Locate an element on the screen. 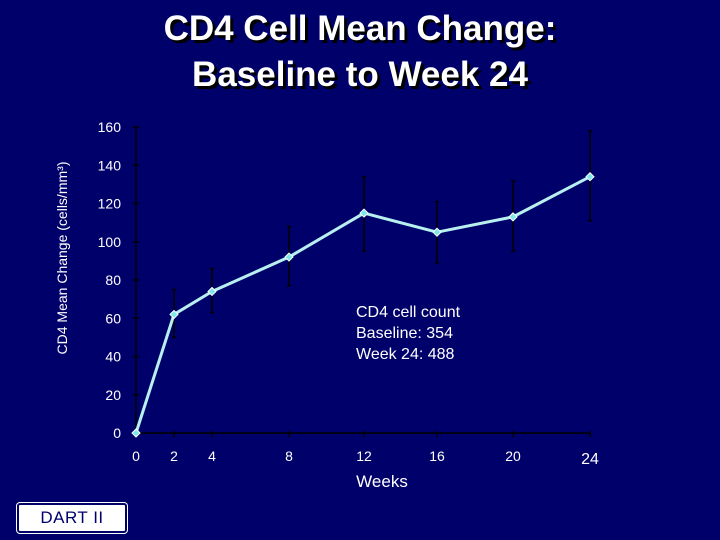  y-tick-label: 80 is located at coordinates (113, 280).